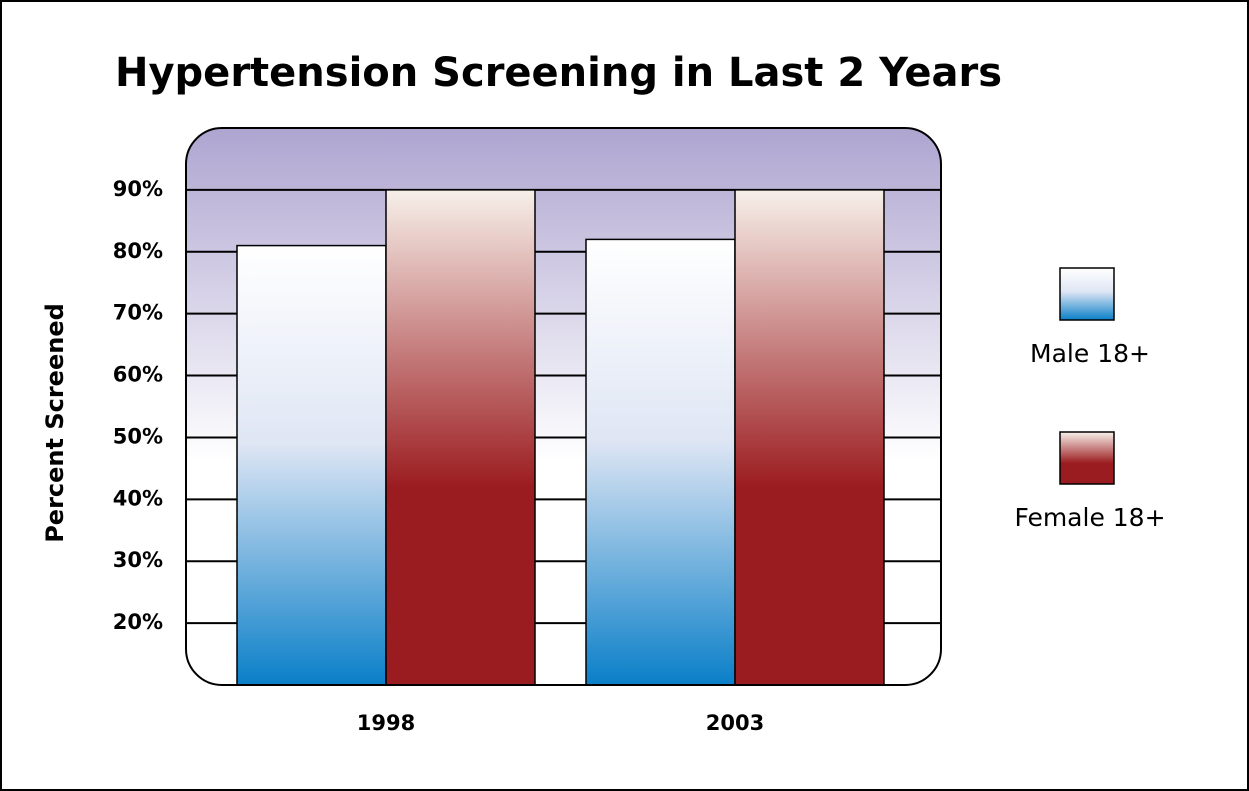 Image resolution: width=1249 pixels, height=791 pixels. I want to click on y-tick-label: 30%, so click(138, 560).